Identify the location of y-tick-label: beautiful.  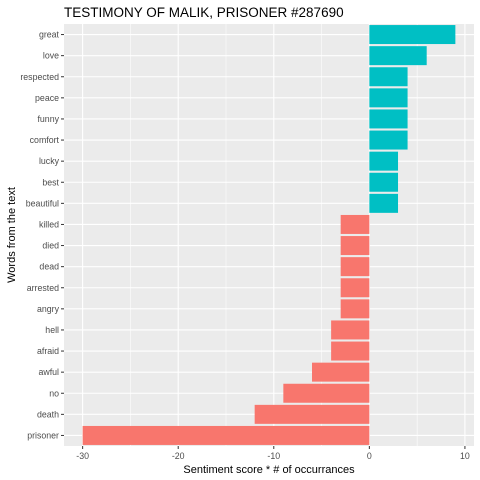
(42, 203).